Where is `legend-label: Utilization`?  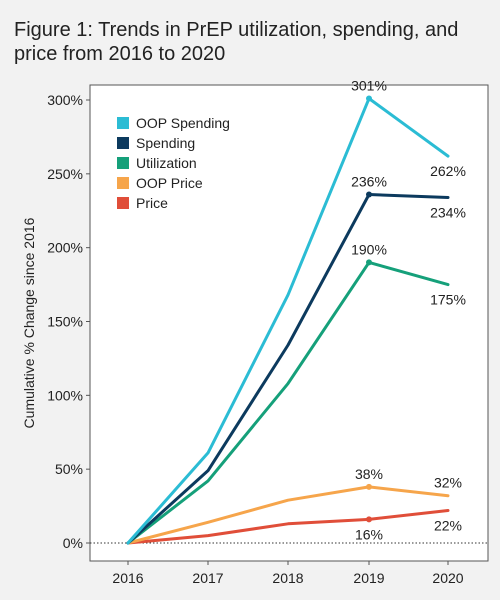 legend-label: Utilization is located at coordinates (166, 163).